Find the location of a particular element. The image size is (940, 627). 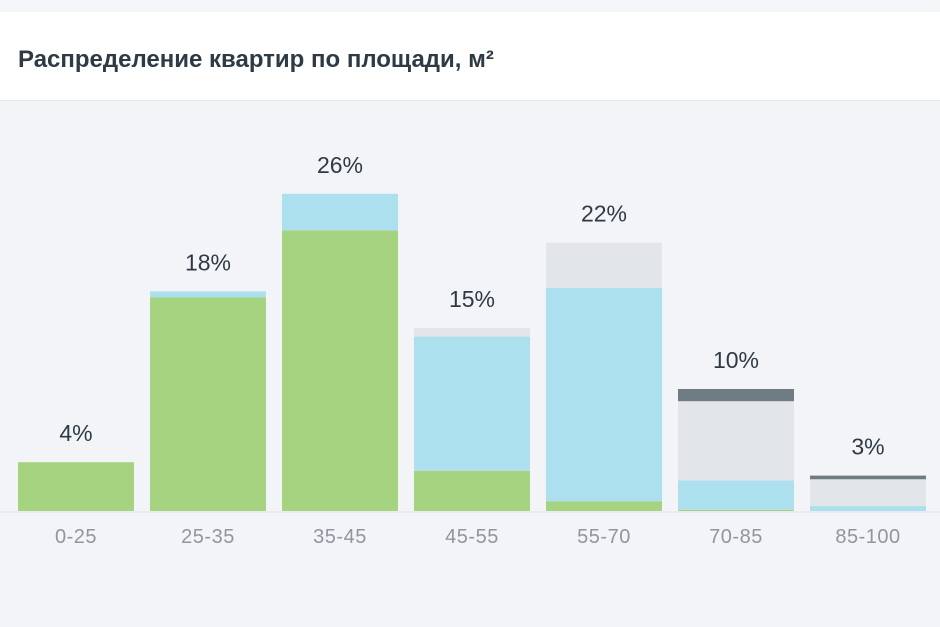

bar-segment-35-45-s1 is located at coordinates (340, 212).